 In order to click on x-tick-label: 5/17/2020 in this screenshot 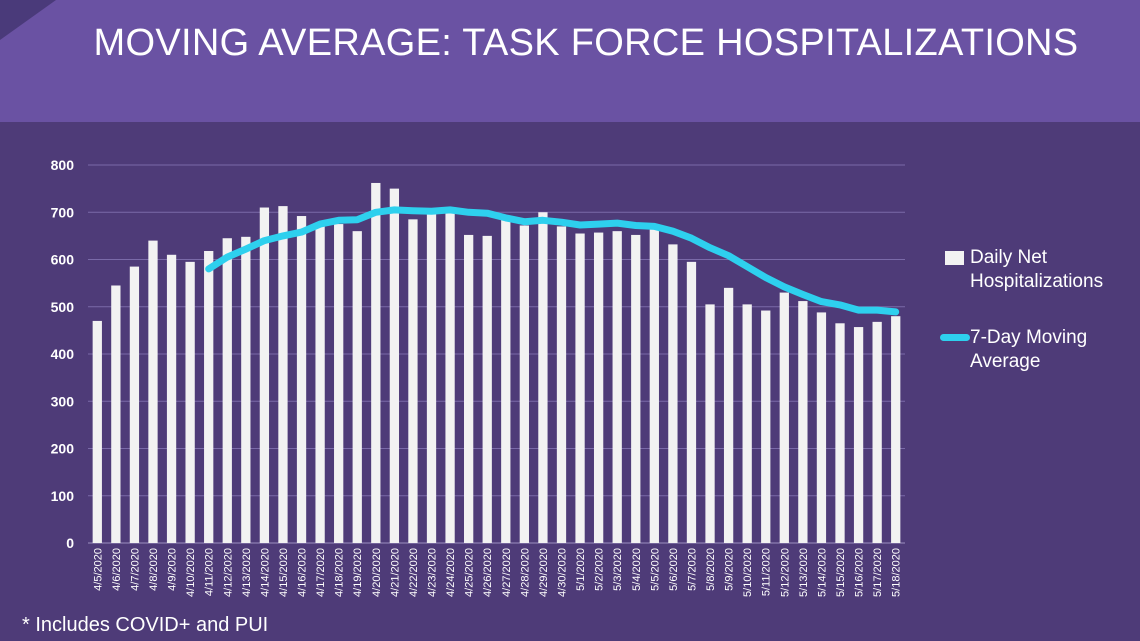, I will do `click(878, 572)`.